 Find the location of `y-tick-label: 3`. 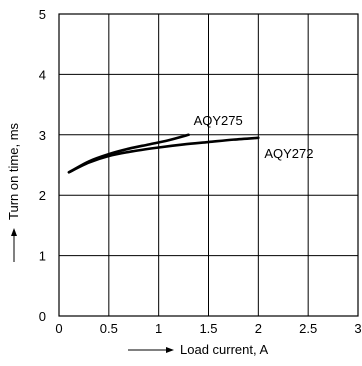

y-tick-label: 3 is located at coordinates (42, 135).